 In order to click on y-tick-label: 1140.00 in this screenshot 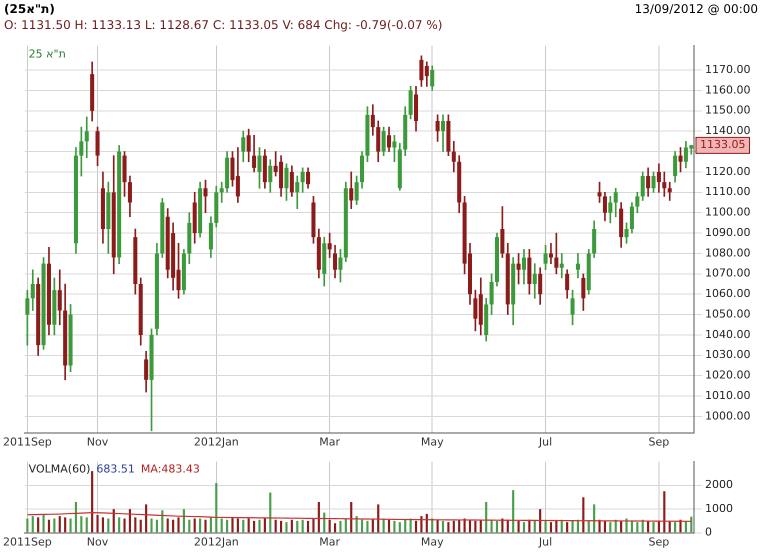, I will do `click(727, 131)`.